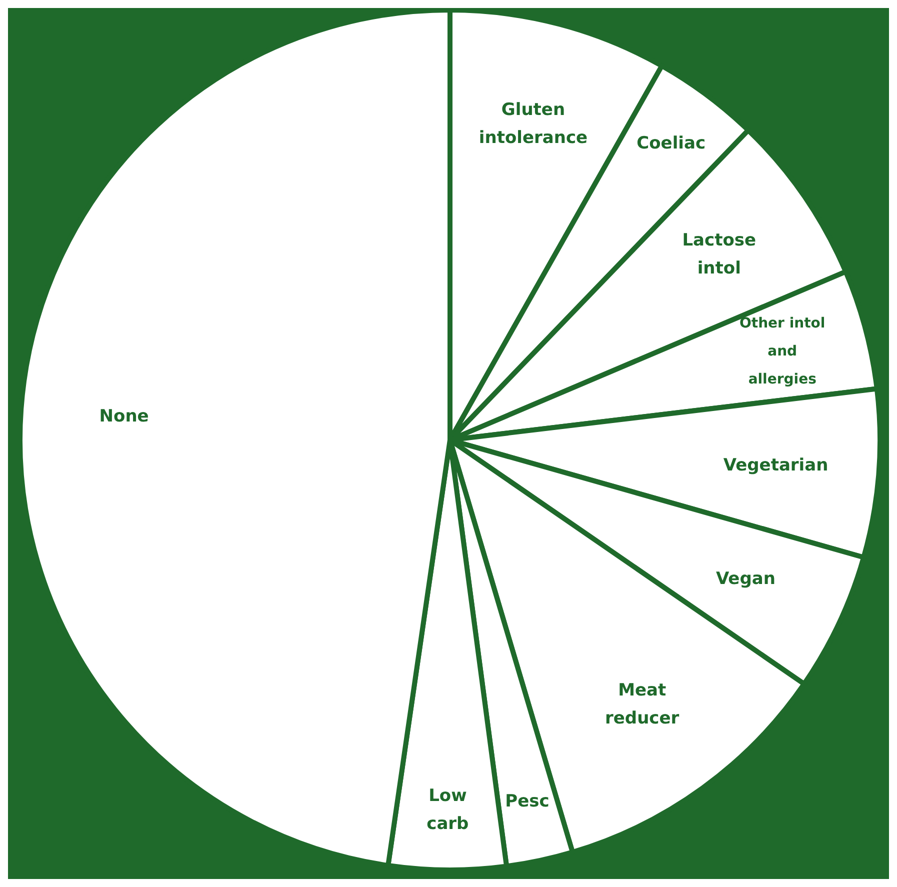 The image size is (897, 887). What do you see at coordinates (124, 416) in the screenshot?
I see `slice-label: None` at bounding box center [124, 416].